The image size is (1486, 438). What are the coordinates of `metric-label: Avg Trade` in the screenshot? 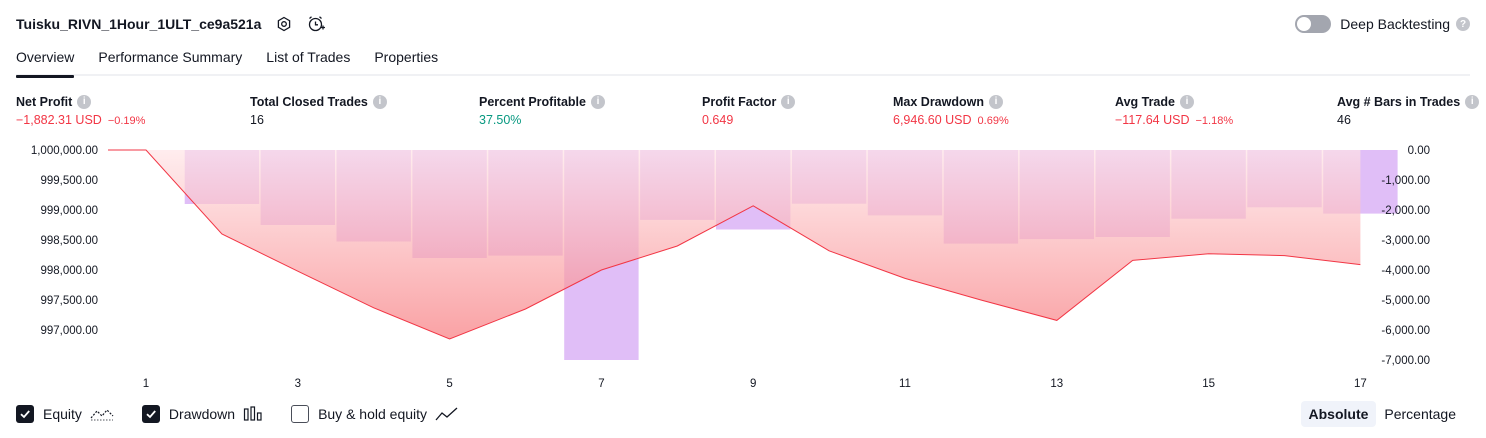 It's located at (1145, 101).